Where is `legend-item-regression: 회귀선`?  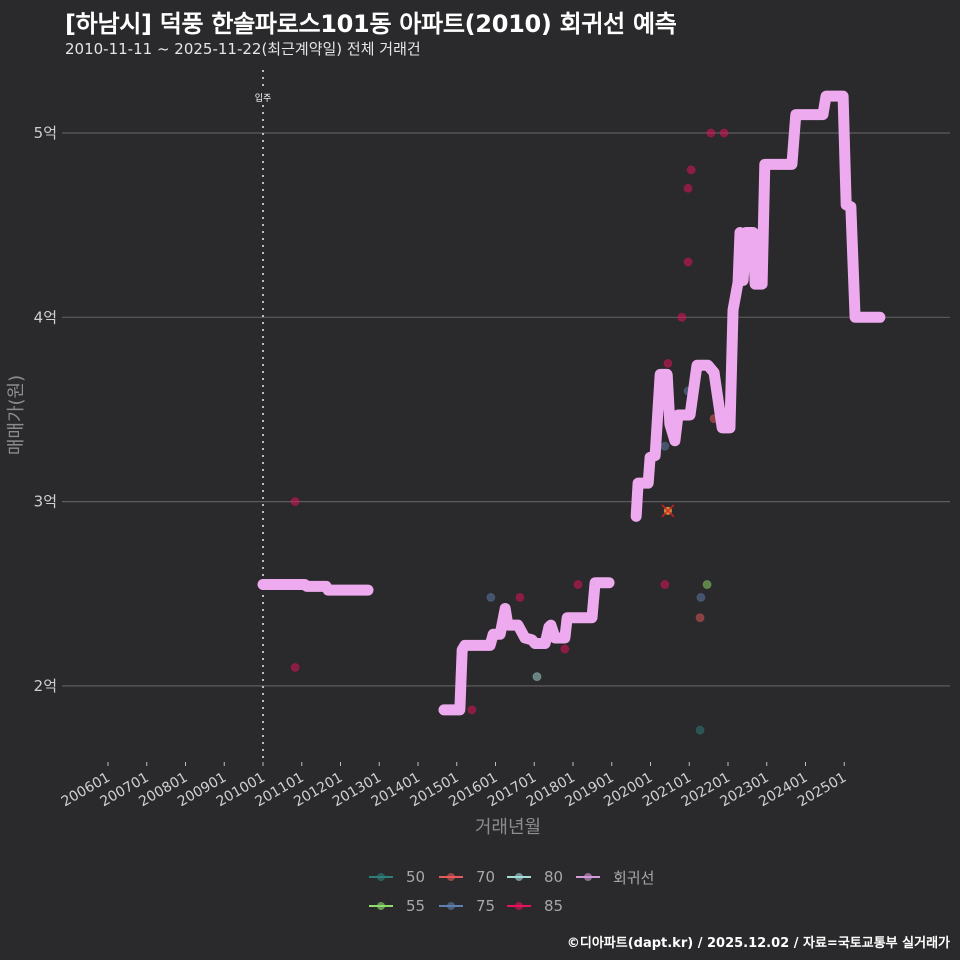
legend-item-regression: 회귀선 is located at coordinates (614, 877).